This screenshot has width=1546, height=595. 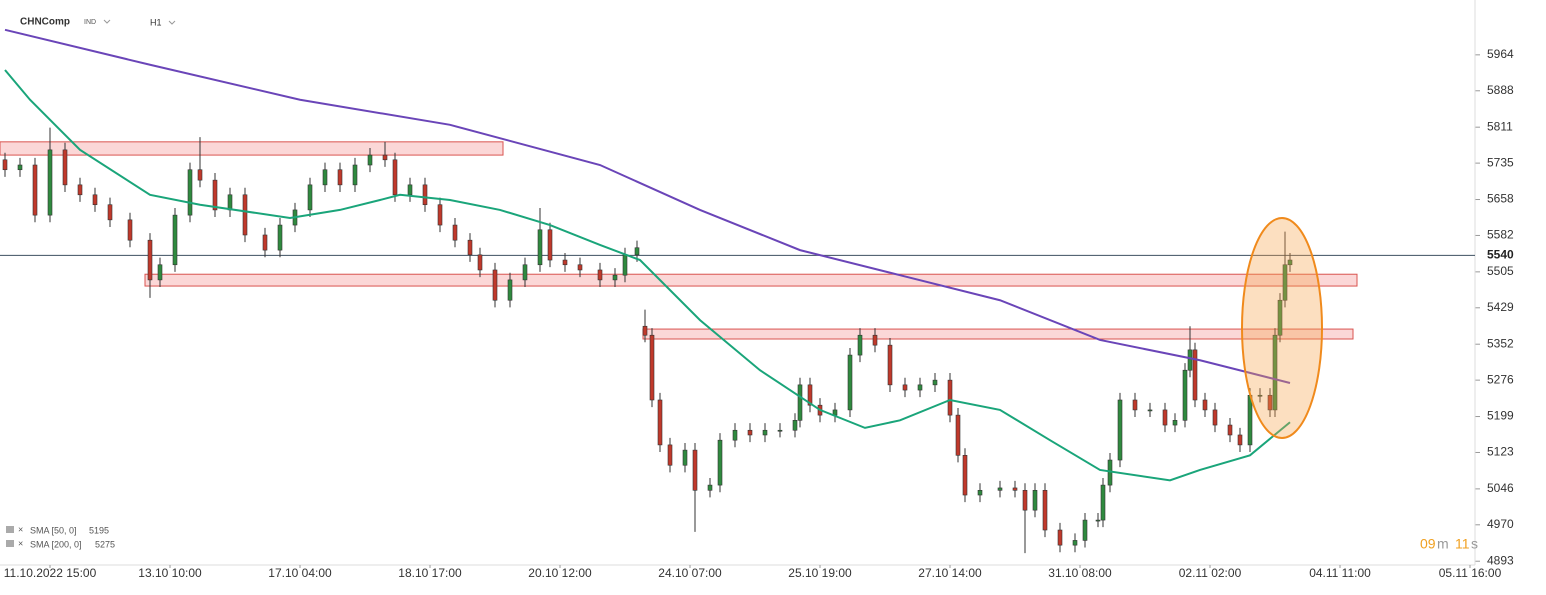 What do you see at coordinates (56, 544) in the screenshot?
I see `legend-label: SMA [200, 0]` at bounding box center [56, 544].